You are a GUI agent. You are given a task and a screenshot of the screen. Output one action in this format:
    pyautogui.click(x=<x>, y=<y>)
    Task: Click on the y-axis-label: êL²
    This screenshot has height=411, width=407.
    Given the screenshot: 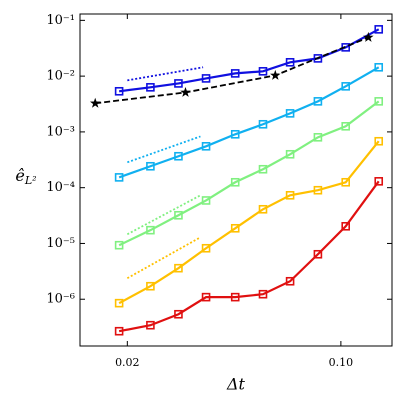 What is the action you would take?
    pyautogui.click(x=25, y=177)
    